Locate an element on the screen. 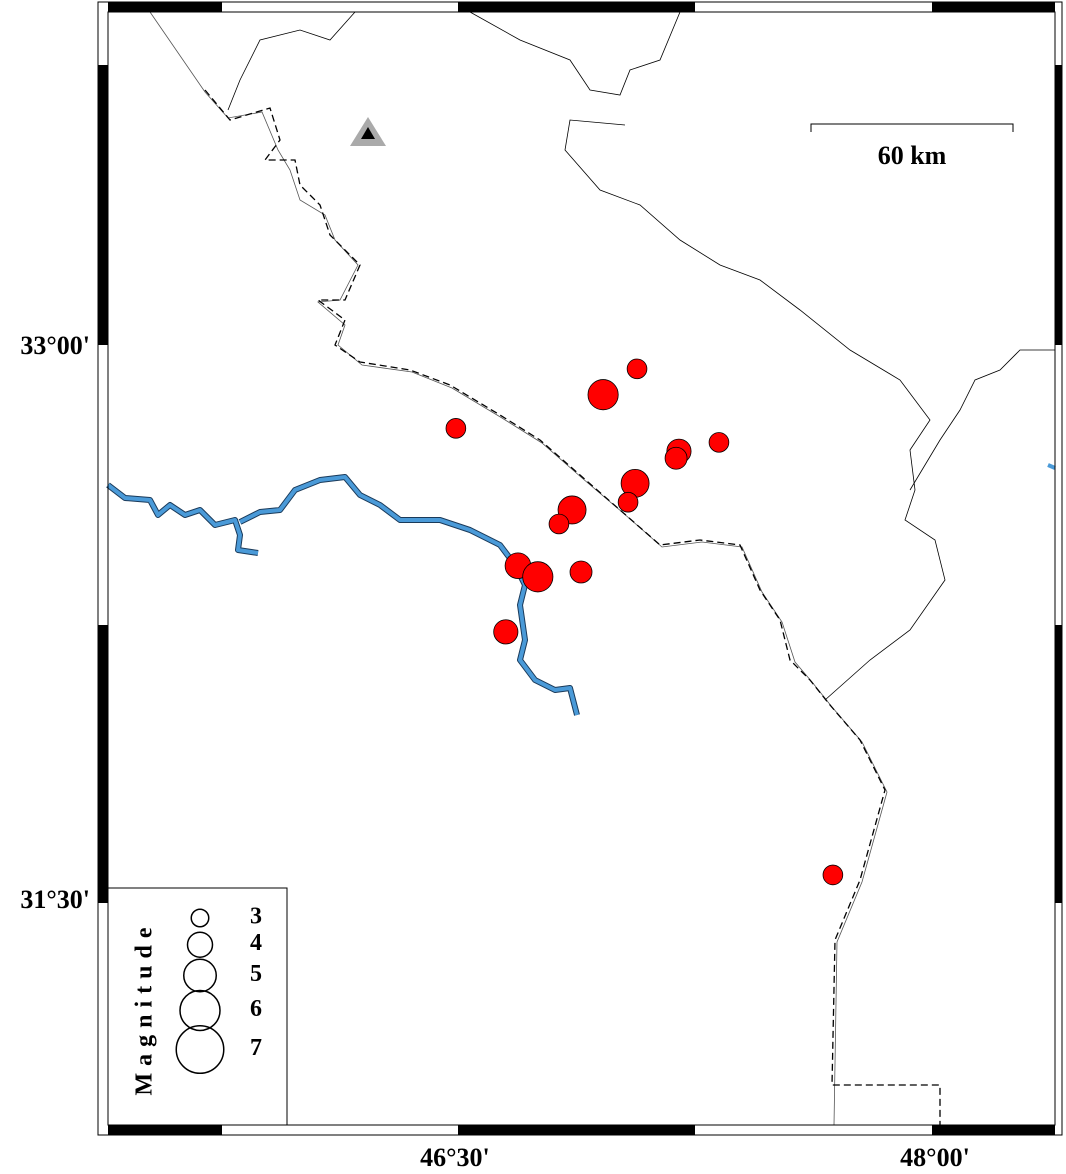 The height and width of the screenshot is (1174, 1066). y-tick-label: 33°00' is located at coordinates (55, 345).